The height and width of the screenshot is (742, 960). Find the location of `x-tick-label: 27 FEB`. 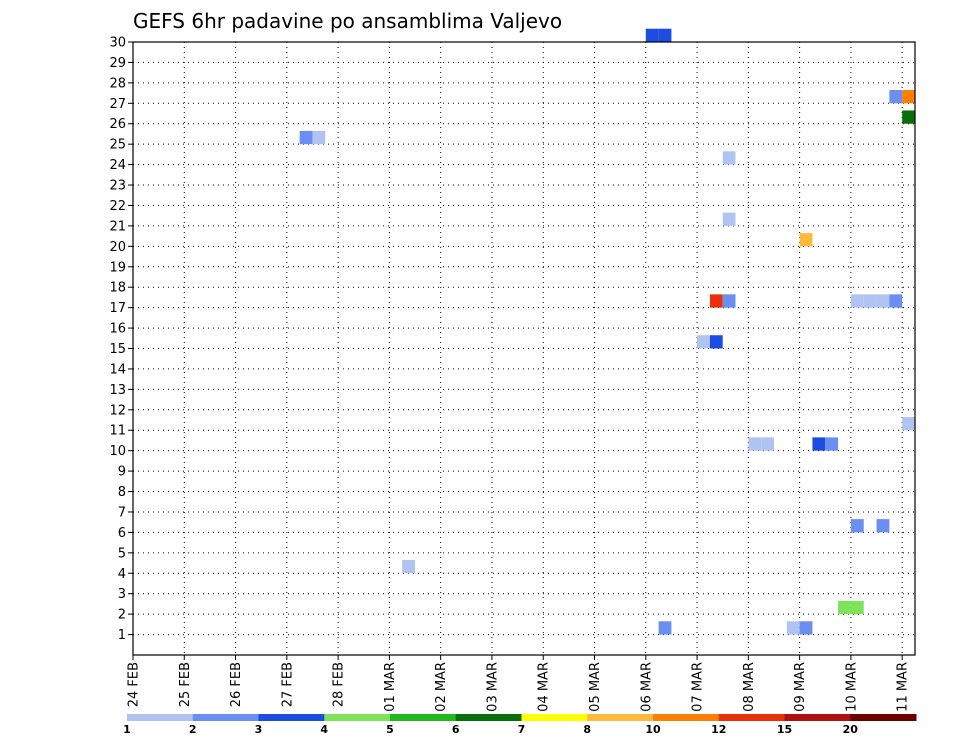

x-tick-label: 27 FEB is located at coordinates (287, 684).